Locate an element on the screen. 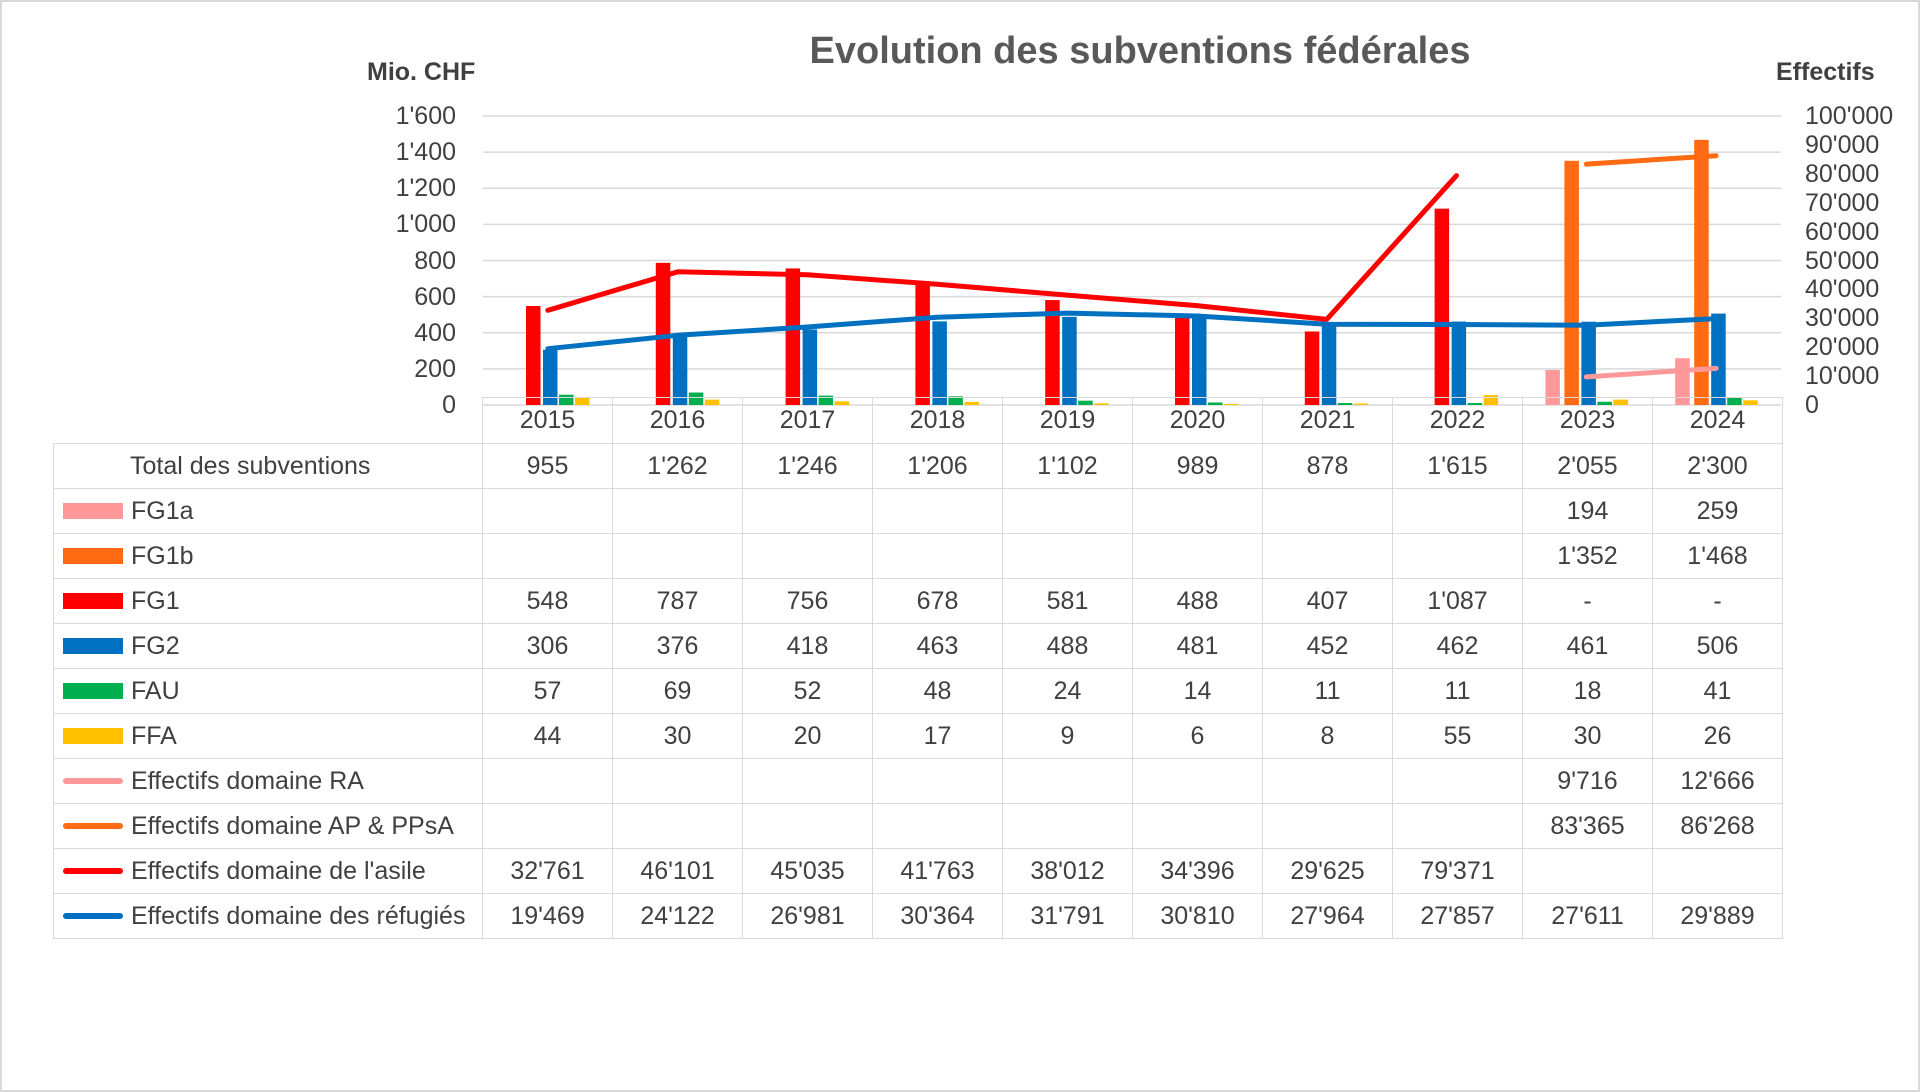  data-label: 1'087 is located at coordinates (1457, 601).